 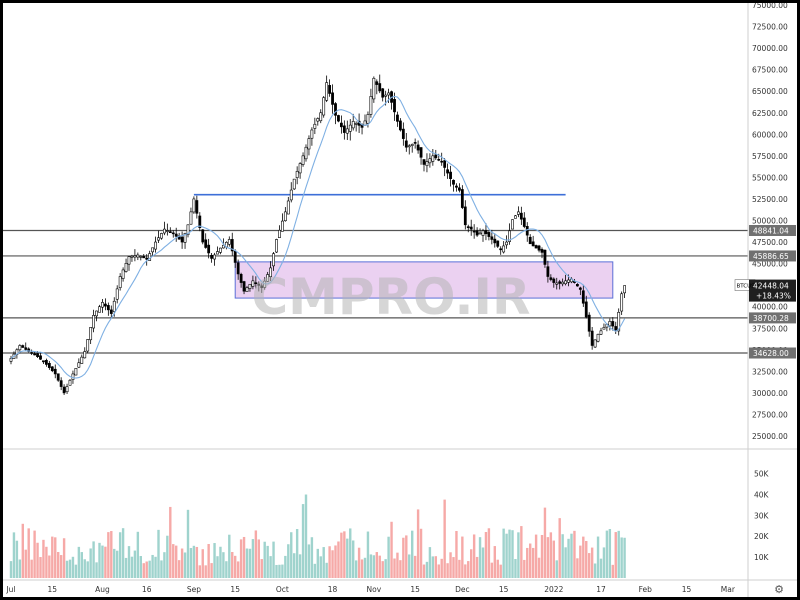 What do you see at coordinates (779, 589) in the screenshot?
I see `gear-icon: ⚙` at bounding box center [779, 589].